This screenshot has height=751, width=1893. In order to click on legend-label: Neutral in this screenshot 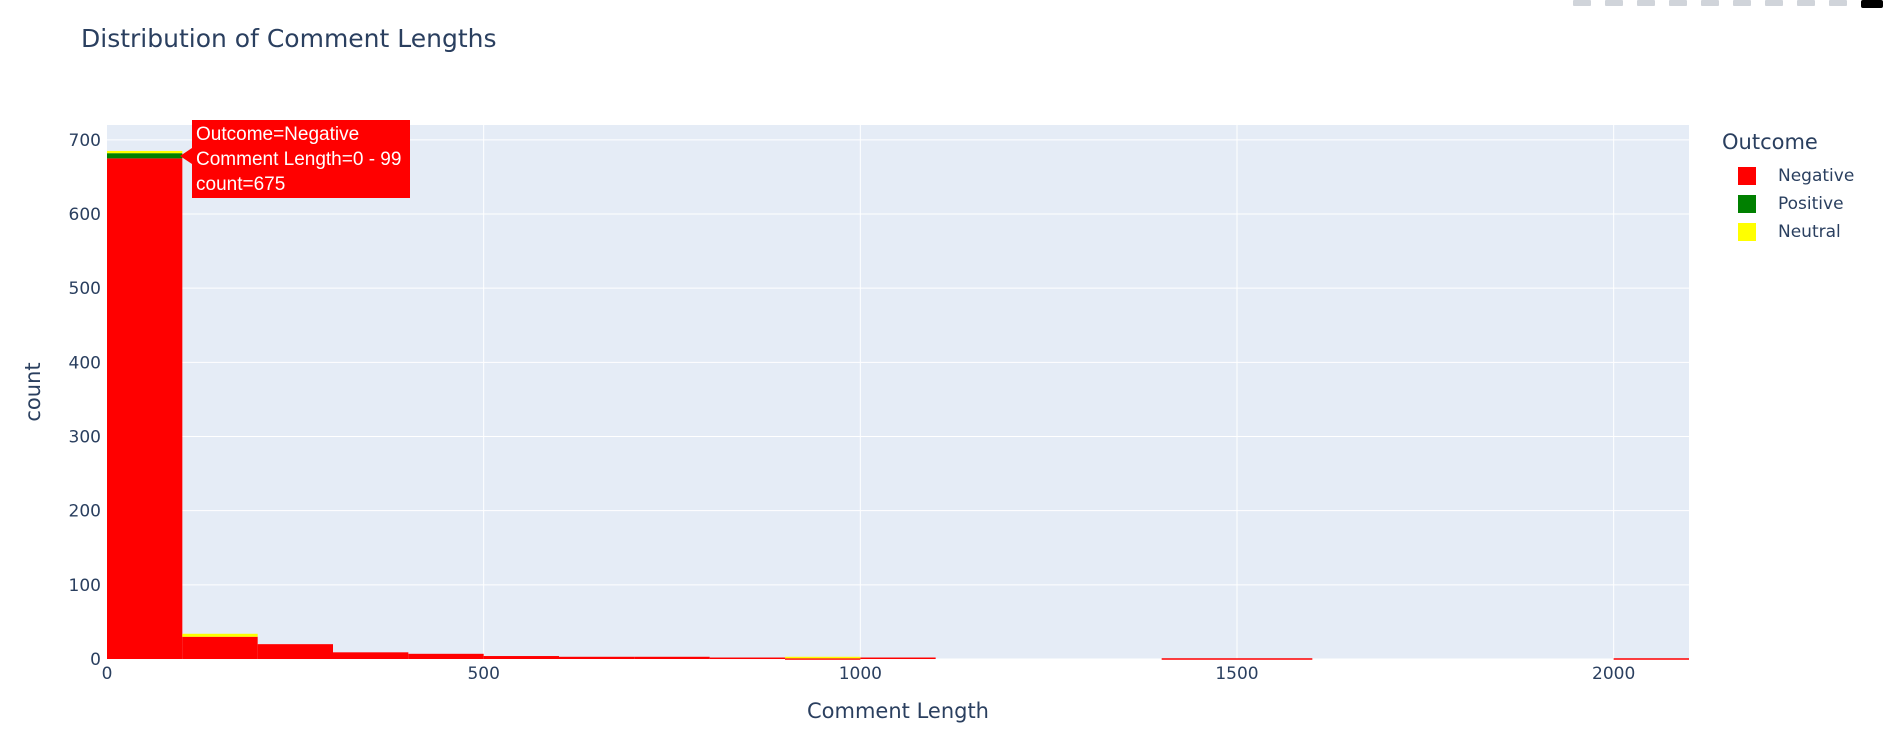, I will do `click(1809, 232)`.